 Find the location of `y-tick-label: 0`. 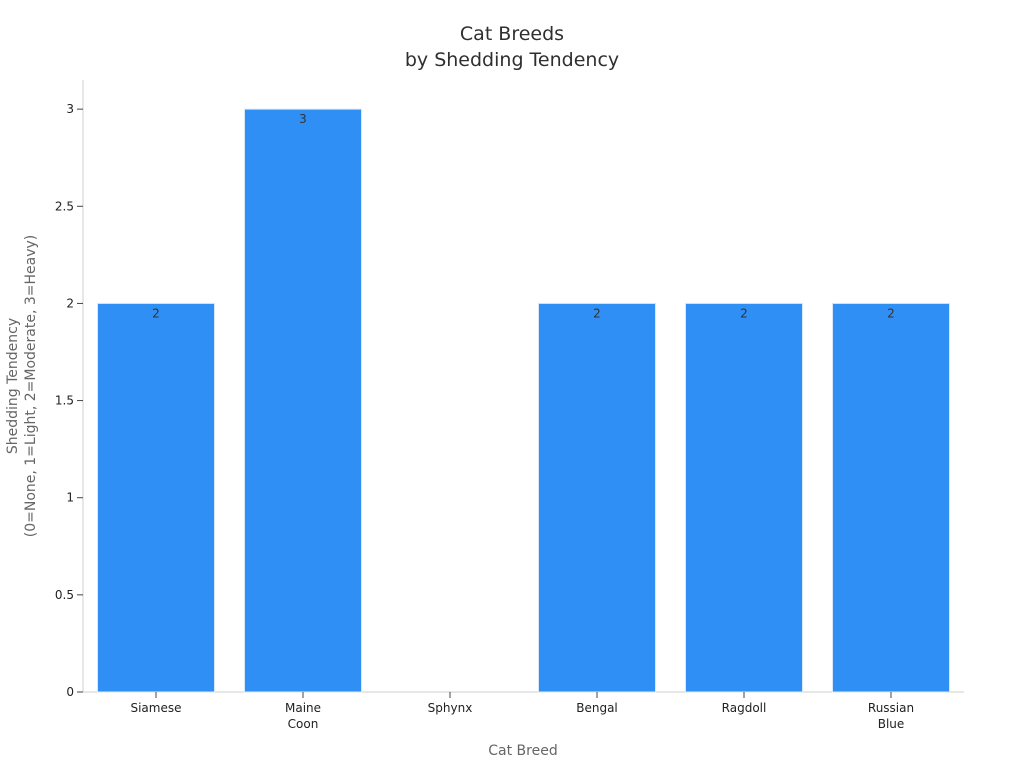

y-tick-label: 0 is located at coordinates (70, 692).